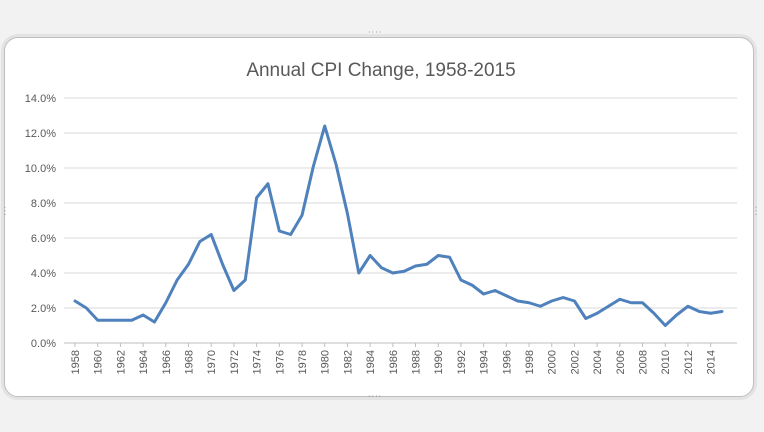 This screenshot has height=432, width=764. I want to click on y-tick-label: 14.0%, so click(40, 99).